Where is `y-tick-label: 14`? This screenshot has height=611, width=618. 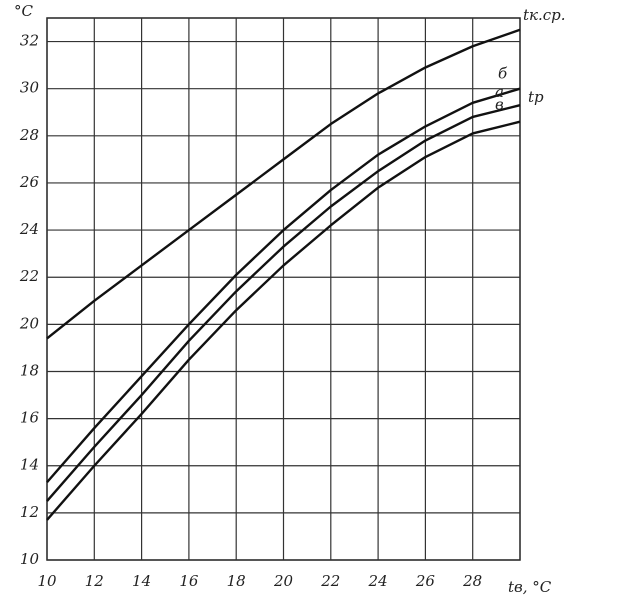
y-tick-label: 14 is located at coordinates (29, 465).